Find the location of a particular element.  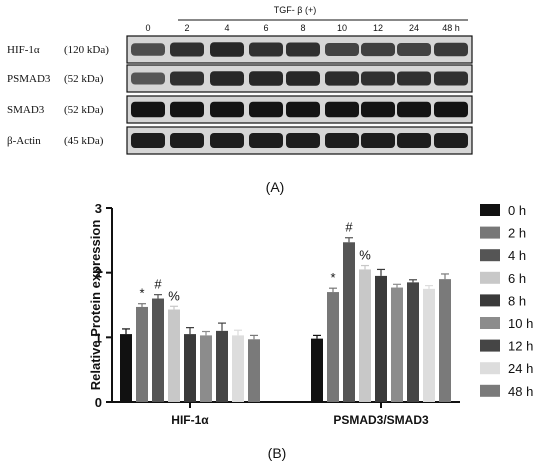

lane-label: 4 is located at coordinates (226, 28).